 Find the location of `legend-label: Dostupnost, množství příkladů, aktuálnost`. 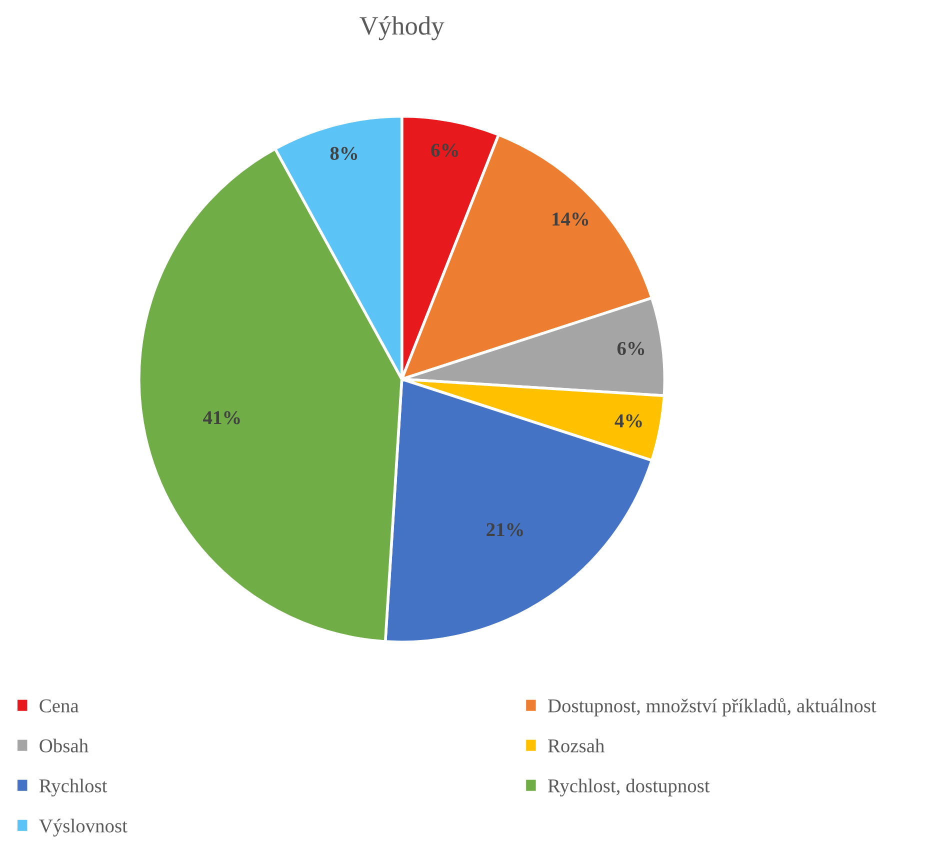

legend-label: Dostupnost, množství příkladů, aktuálnost is located at coordinates (712, 707).